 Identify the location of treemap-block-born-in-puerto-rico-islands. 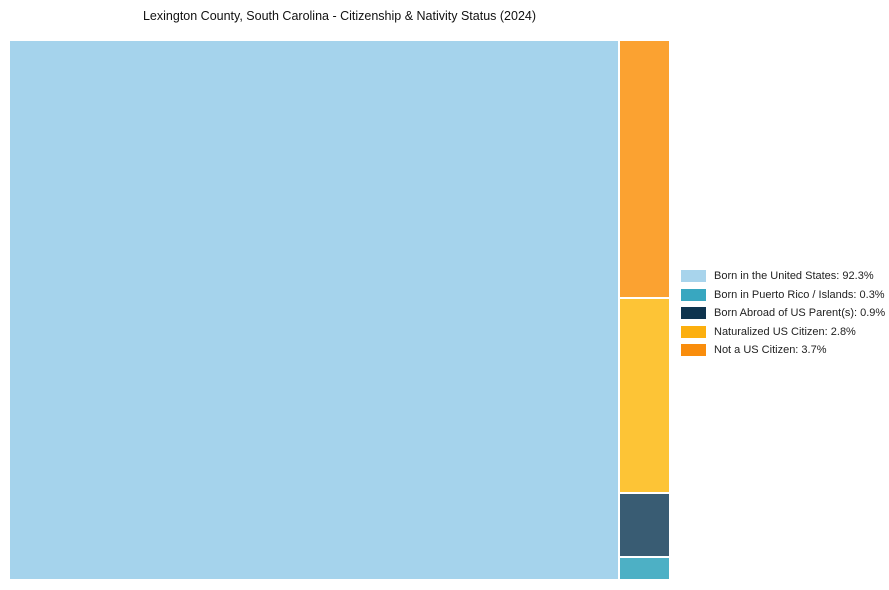
(644, 569).